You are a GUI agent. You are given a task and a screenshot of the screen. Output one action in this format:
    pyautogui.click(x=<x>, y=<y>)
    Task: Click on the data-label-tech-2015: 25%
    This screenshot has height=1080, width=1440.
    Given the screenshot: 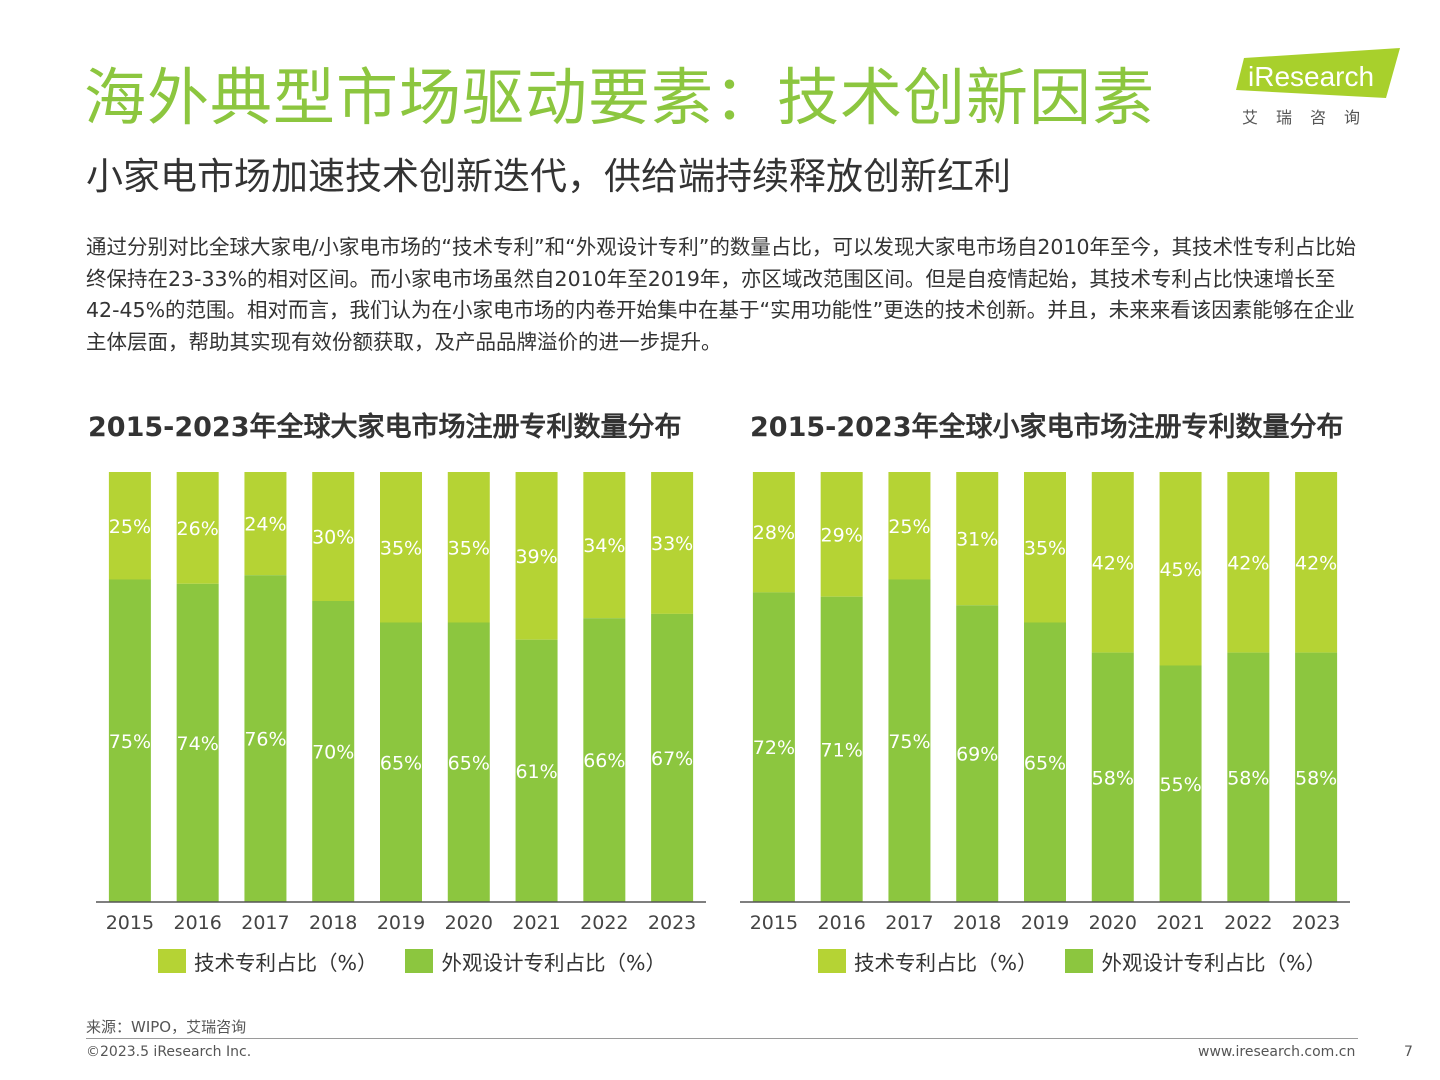 What is the action you would take?
    pyautogui.click(x=130, y=527)
    